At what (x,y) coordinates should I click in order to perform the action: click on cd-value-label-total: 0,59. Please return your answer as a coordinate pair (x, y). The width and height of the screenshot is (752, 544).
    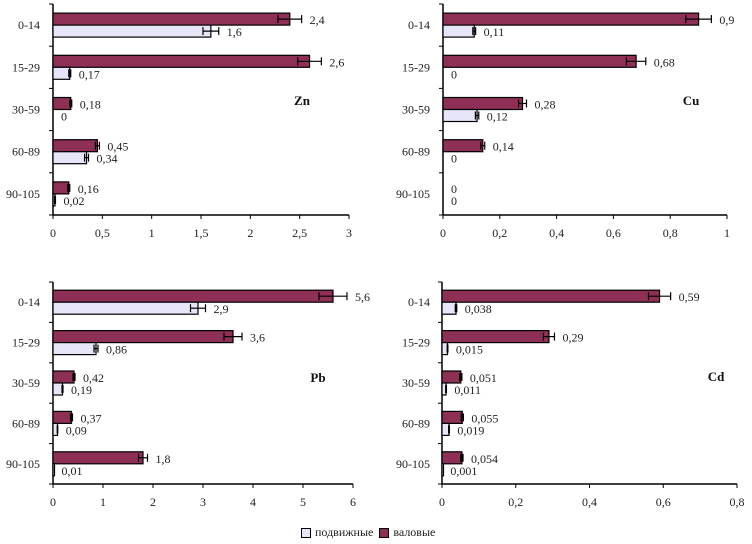
    Looking at the image, I should click on (689, 297).